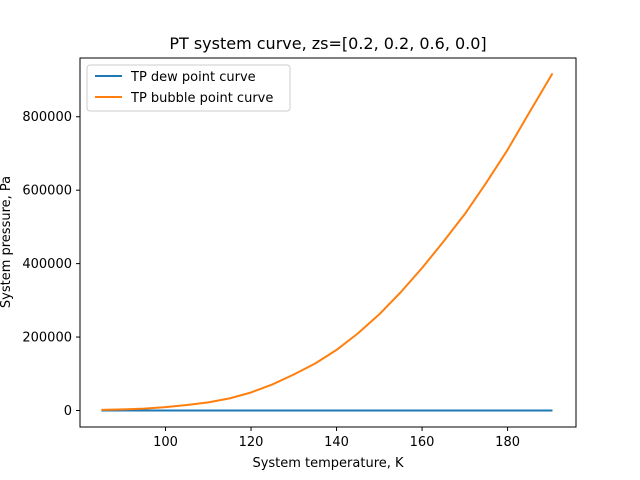  Describe the element at coordinates (47, 338) in the screenshot. I see `y-tick-label: 200000` at that location.